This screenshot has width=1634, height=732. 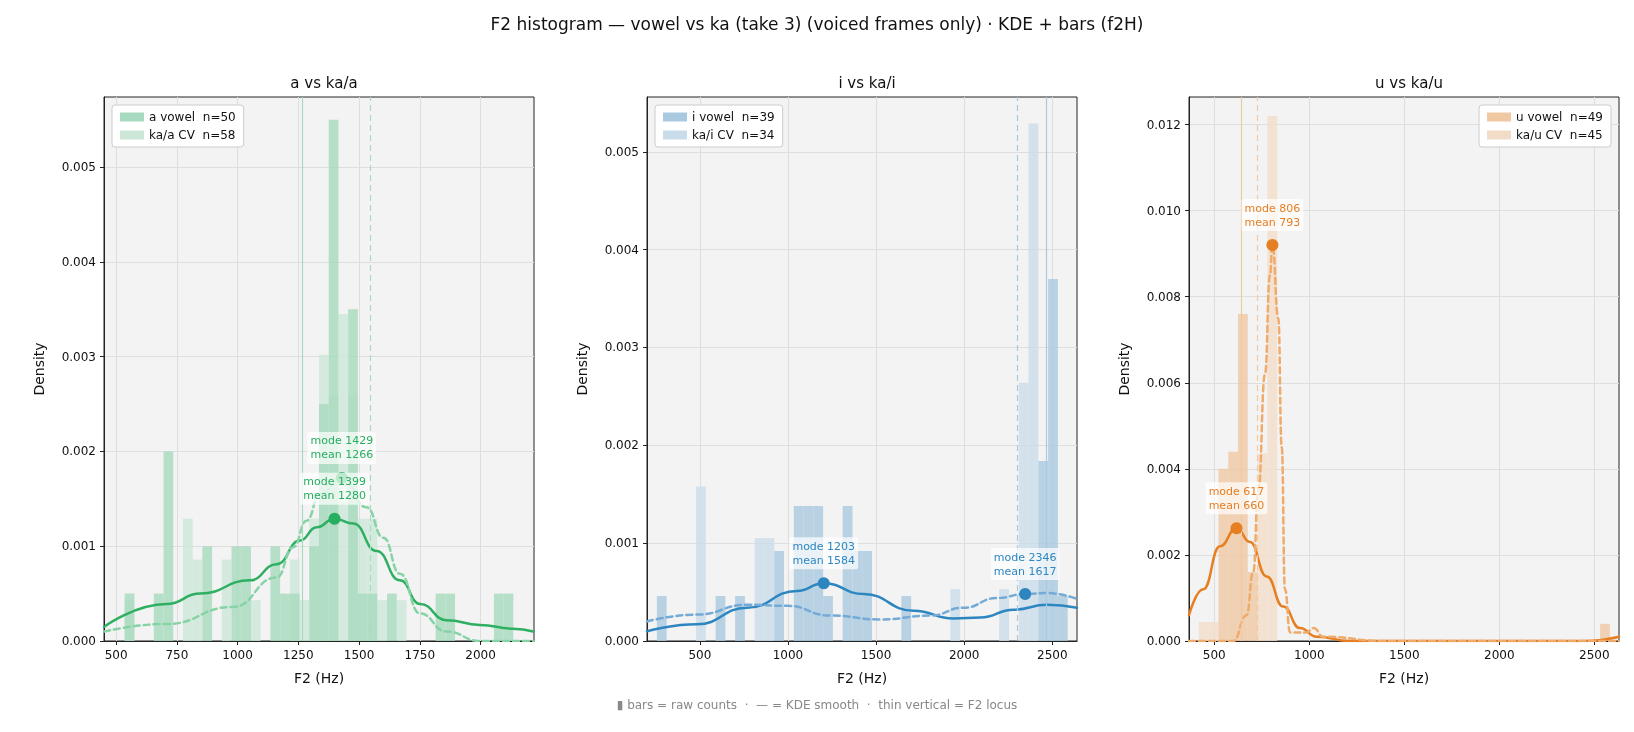 I want to click on text: F2 histogram — vowel vs ka (take 3) (voiced frames only) · KDE + bars (f2H), so click(x=817, y=24).